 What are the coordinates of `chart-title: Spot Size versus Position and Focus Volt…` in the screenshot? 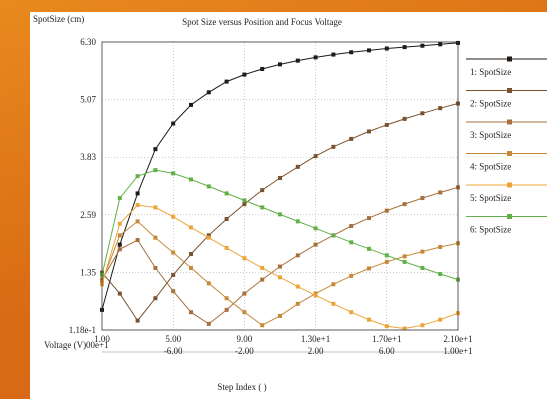 It's located at (262, 22).